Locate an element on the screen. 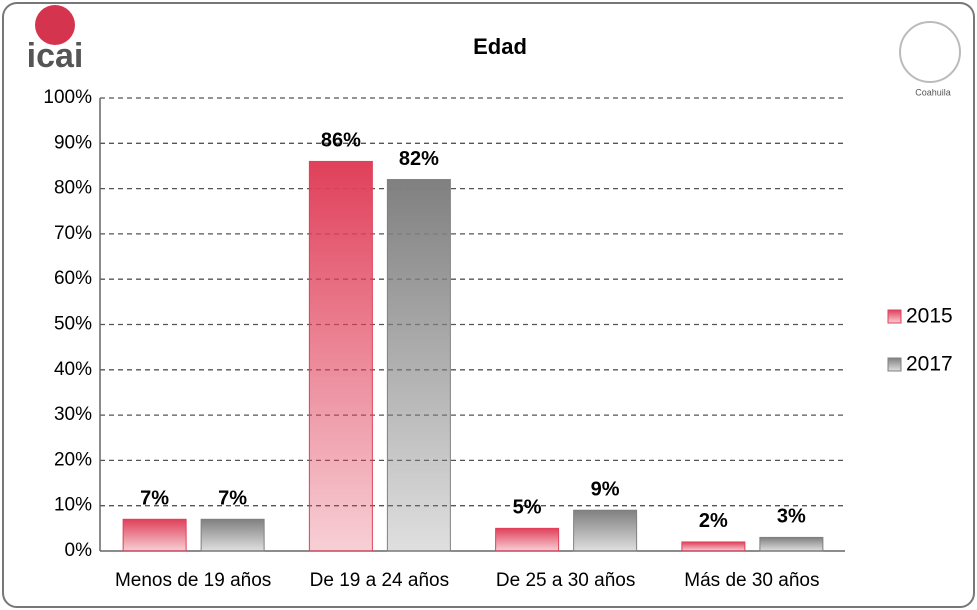 This screenshot has width=977, height=610. y-tick-label: 80% is located at coordinates (73, 188).